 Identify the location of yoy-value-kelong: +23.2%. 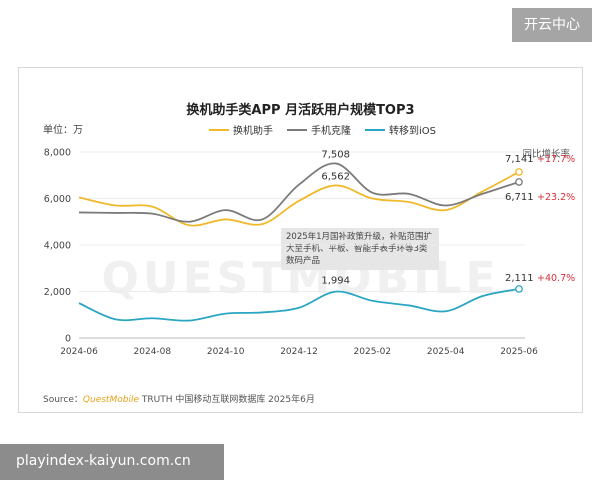
(556, 197).